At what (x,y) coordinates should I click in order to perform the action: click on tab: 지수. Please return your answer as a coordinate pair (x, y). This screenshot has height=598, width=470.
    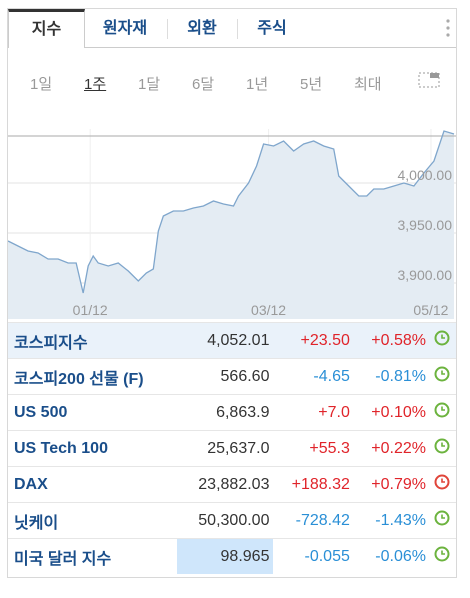
    Looking at the image, I should click on (46, 28).